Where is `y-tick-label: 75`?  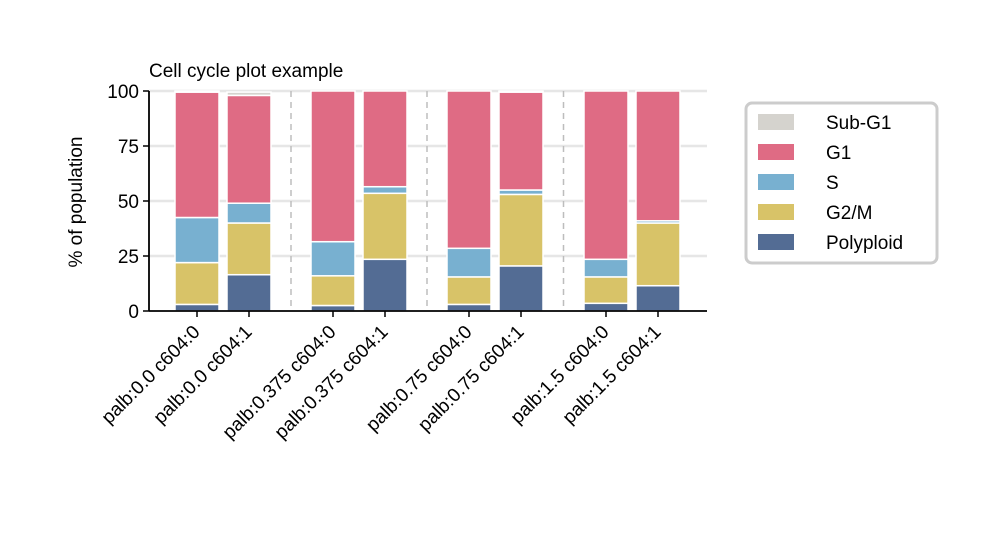
y-tick-label: 75 is located at coordinates (128, 147).